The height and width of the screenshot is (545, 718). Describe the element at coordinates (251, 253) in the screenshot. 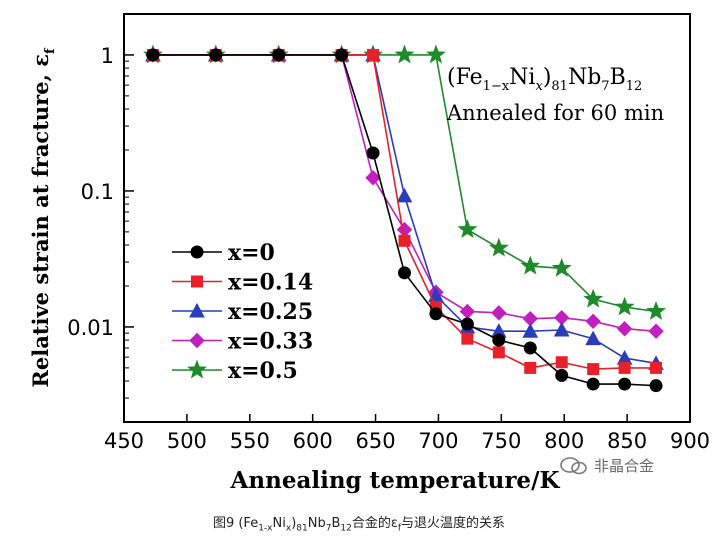

I see `legend-label: x=0` at that location.